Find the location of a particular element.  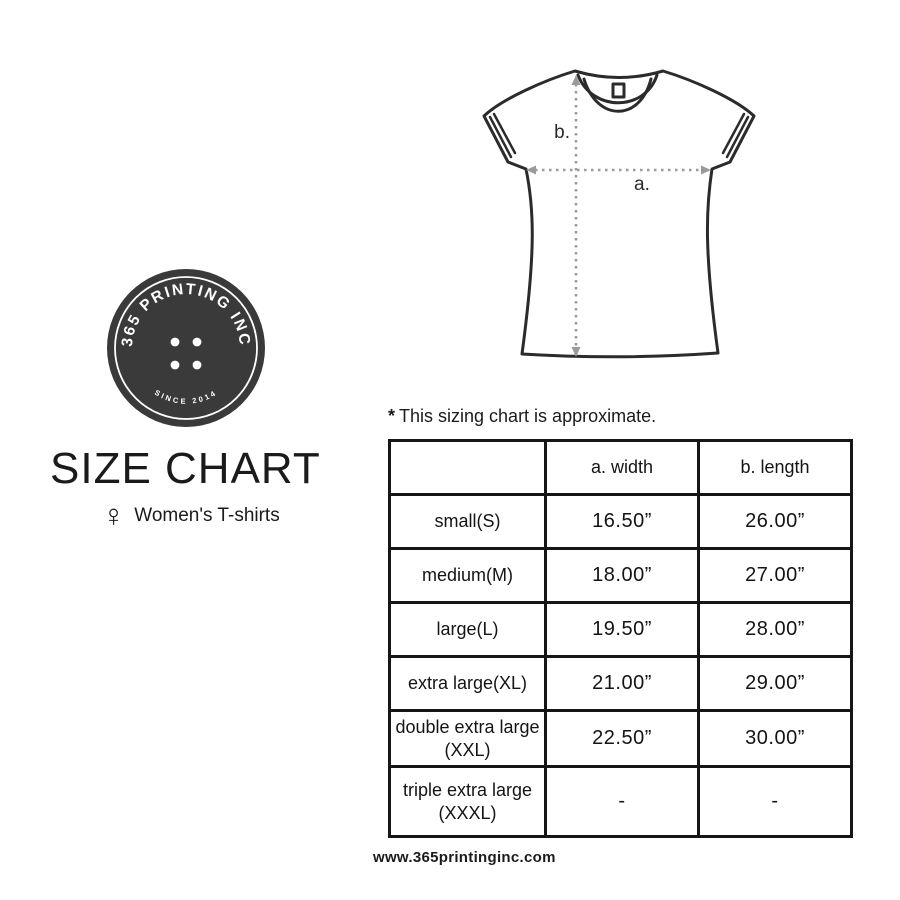

length-value-cell: - is located at coordinates (775, 801).